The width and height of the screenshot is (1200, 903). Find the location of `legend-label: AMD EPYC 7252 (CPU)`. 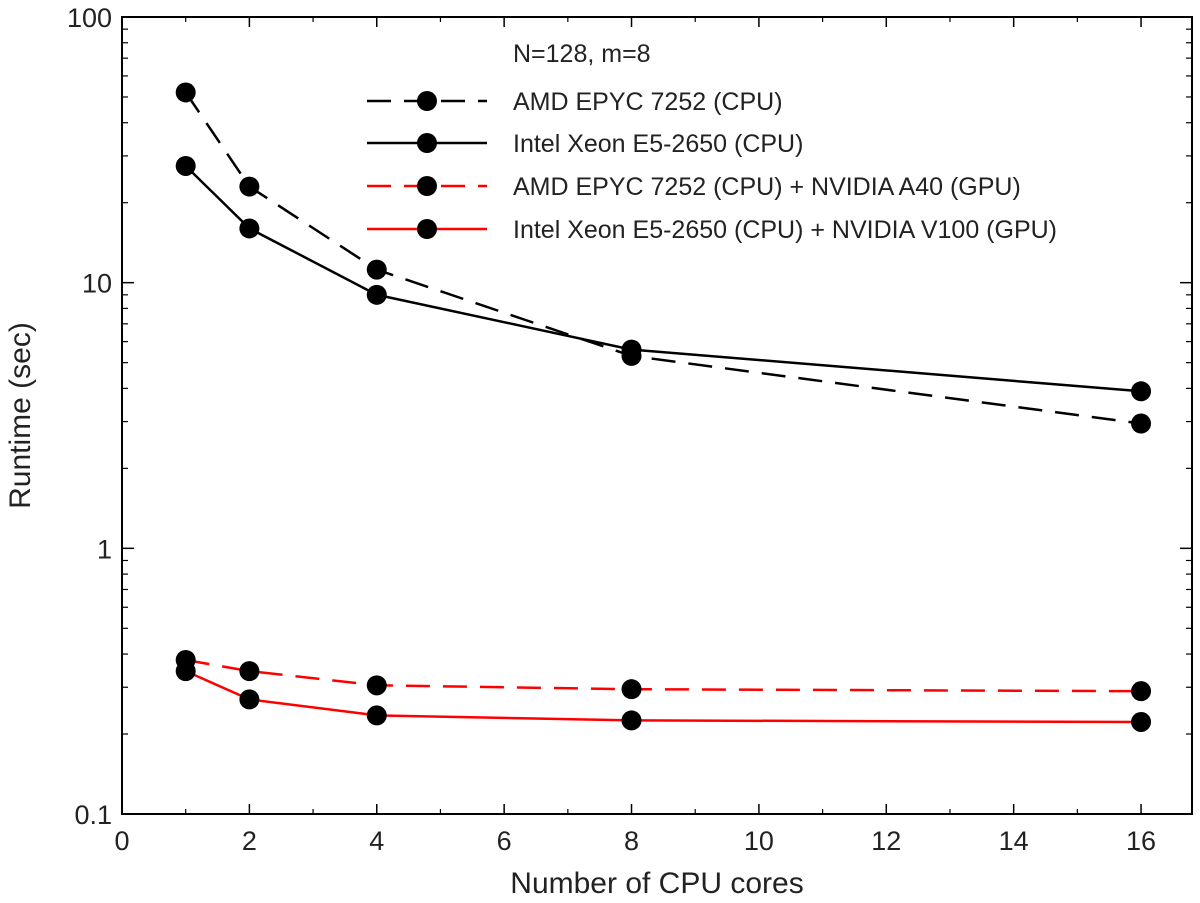

legend-label: AMD EPYC 7252 (CPU) is located at coordinates (648, 102).